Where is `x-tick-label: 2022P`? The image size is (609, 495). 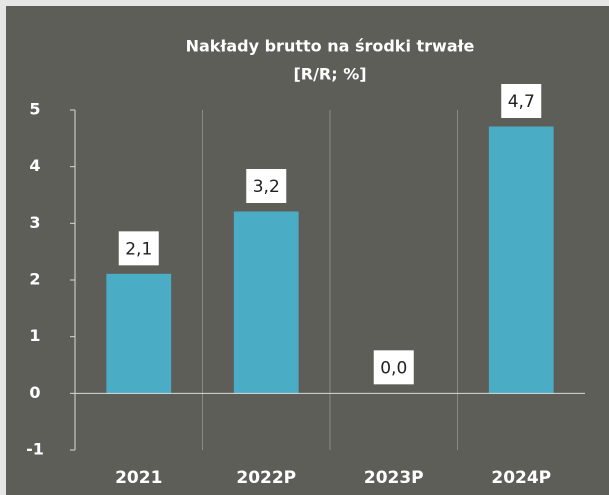 x-tick-label: 2022P is located at coordinates (266, 478).